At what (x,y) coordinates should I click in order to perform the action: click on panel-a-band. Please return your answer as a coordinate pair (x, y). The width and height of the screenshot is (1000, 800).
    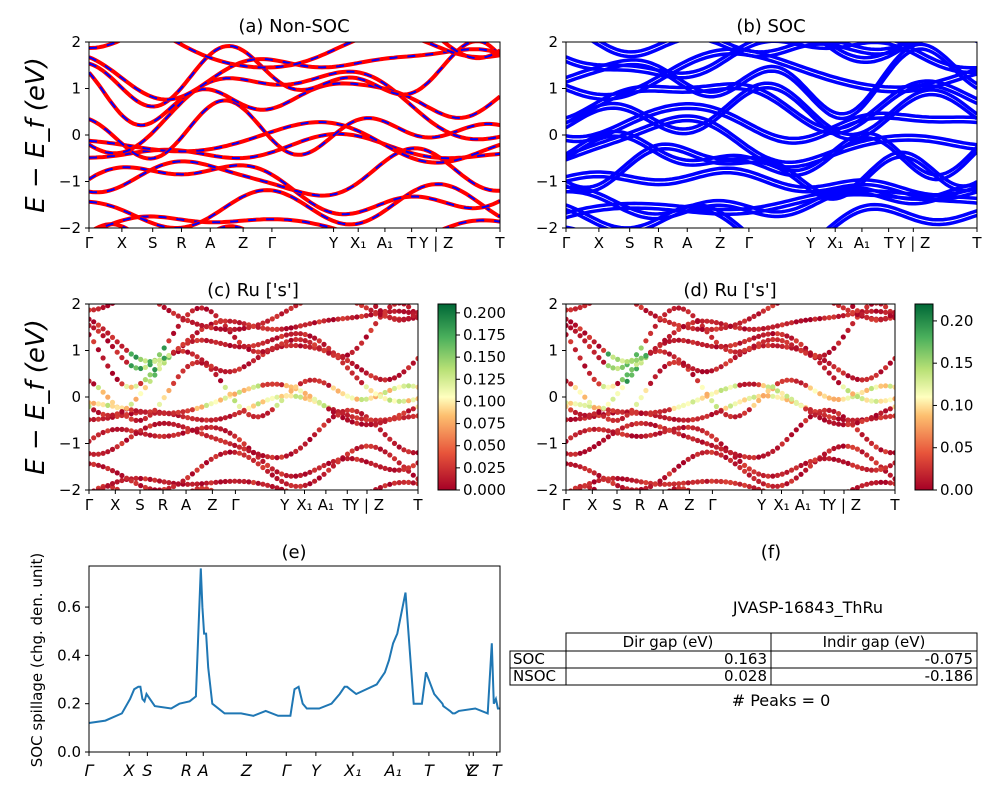
    Looking at the image, I should click on (297, 221).